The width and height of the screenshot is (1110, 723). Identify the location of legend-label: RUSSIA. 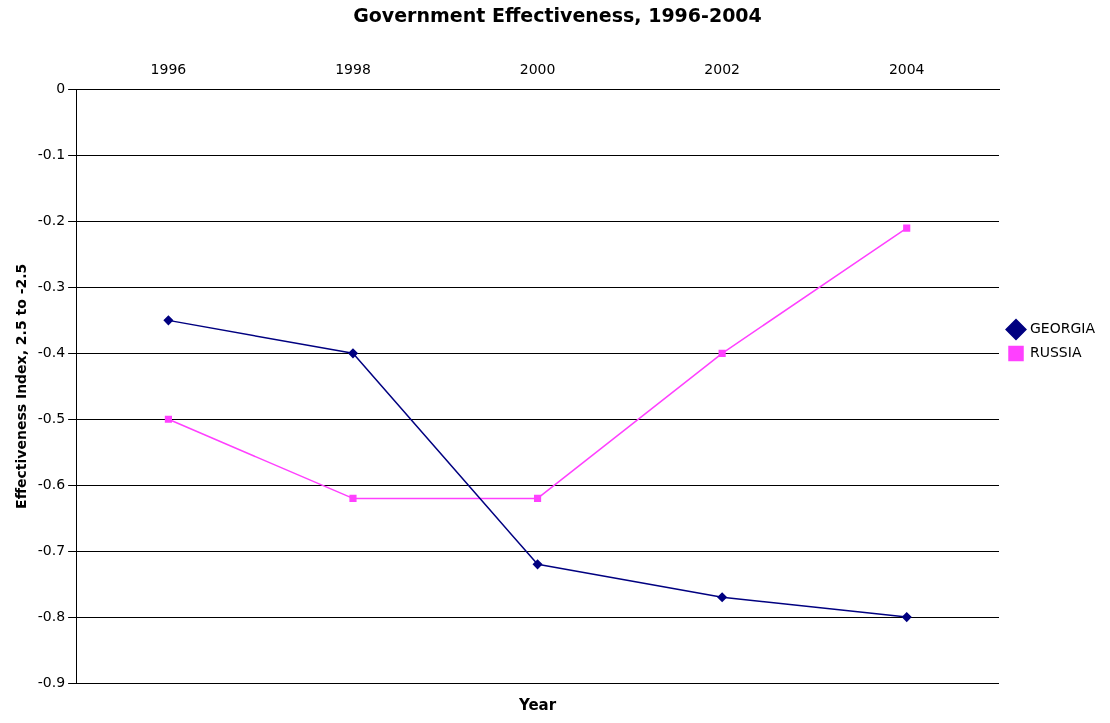
(1056, 352).